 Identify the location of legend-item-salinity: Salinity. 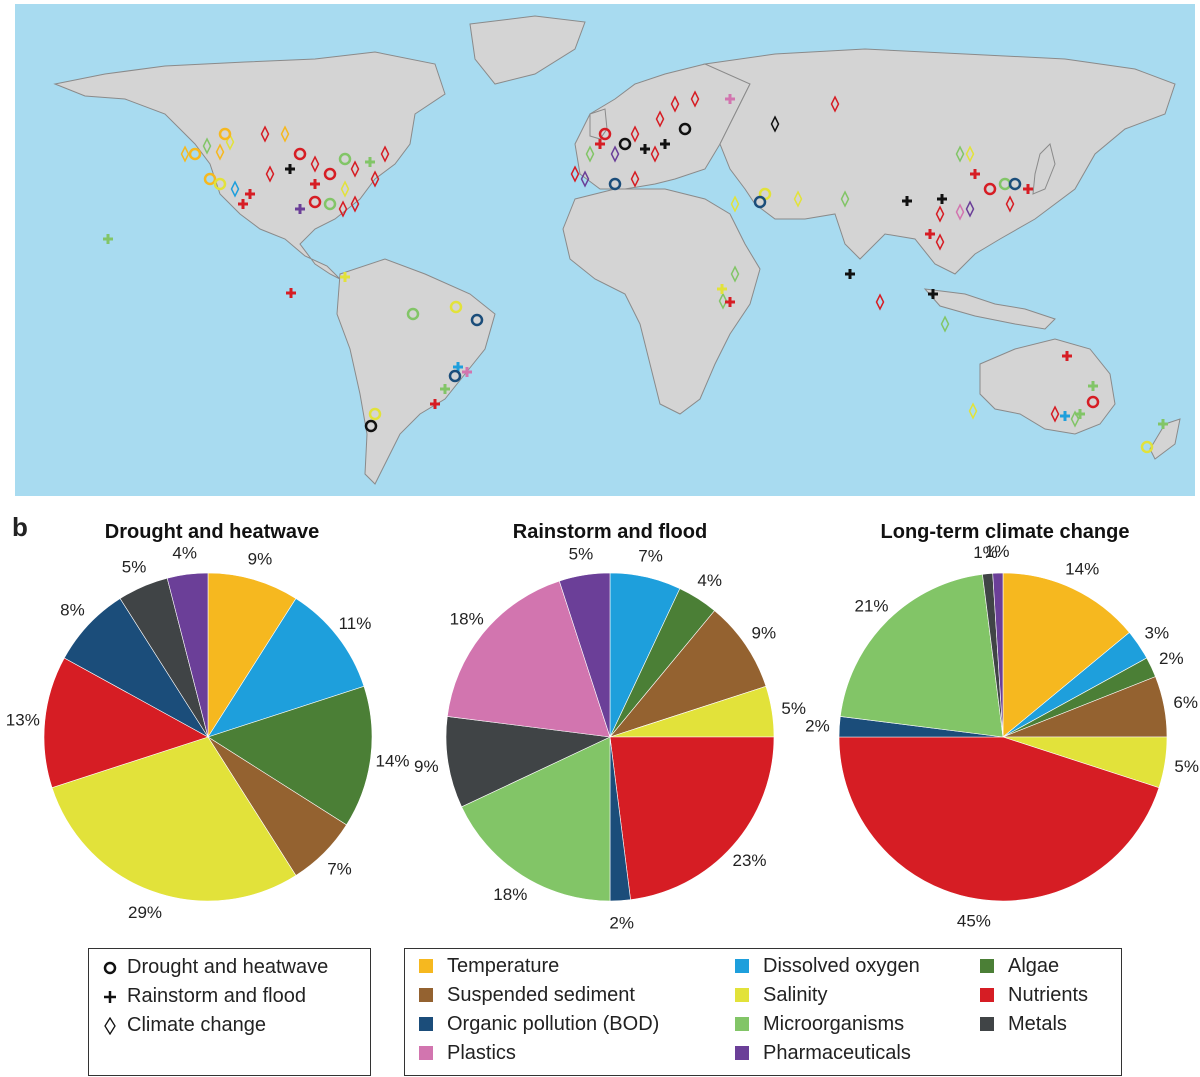
(781, 995).